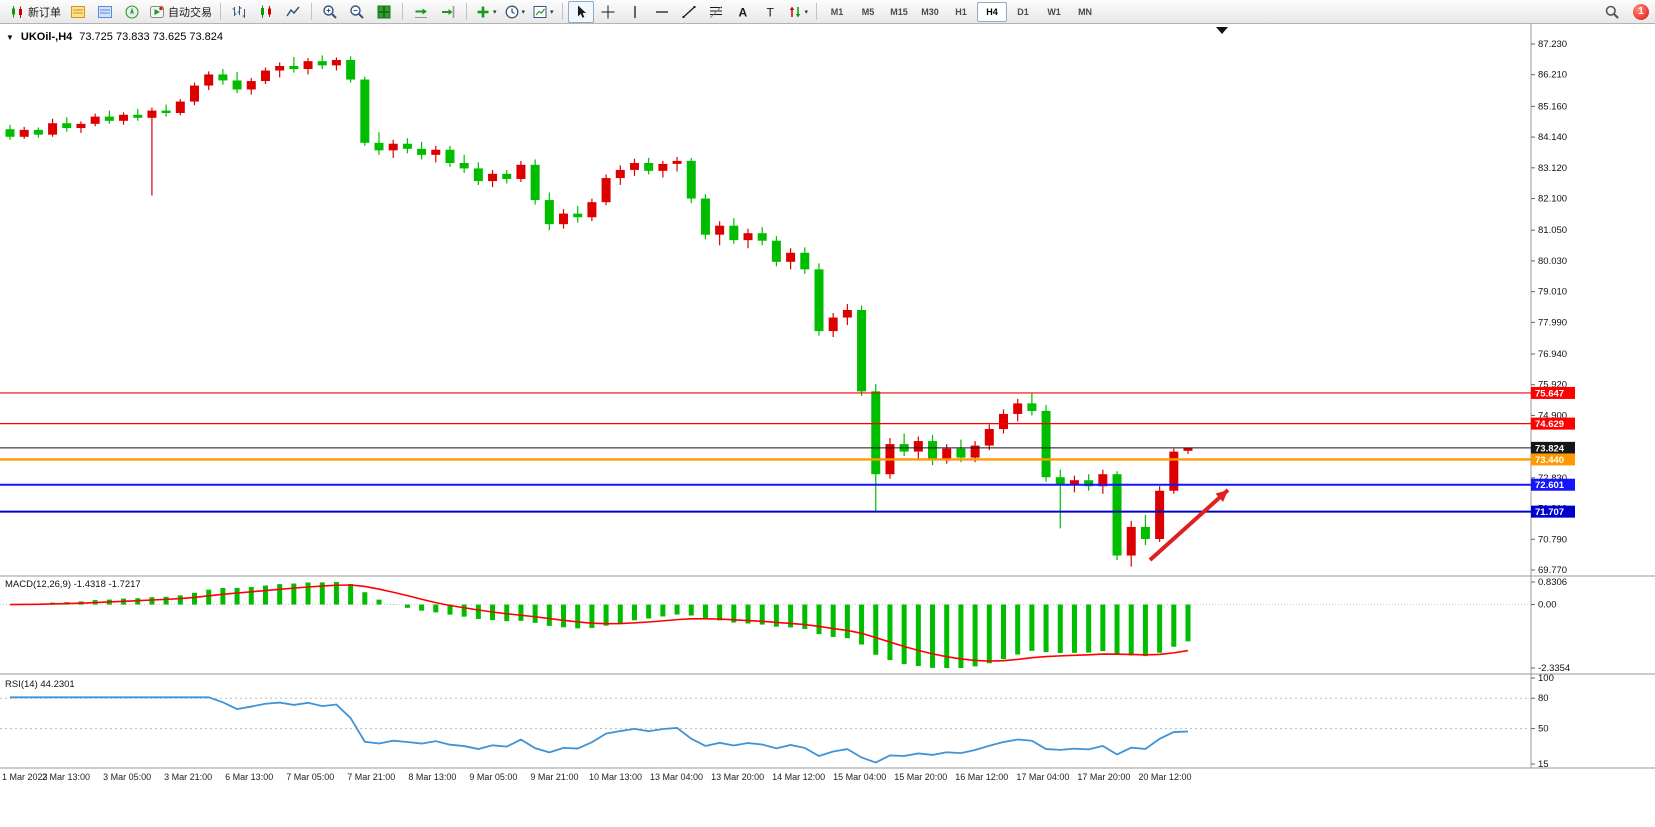 The height and width of the screenshot is (827, 1655). I want to click on templates-button: ▾, so click(543, 12).